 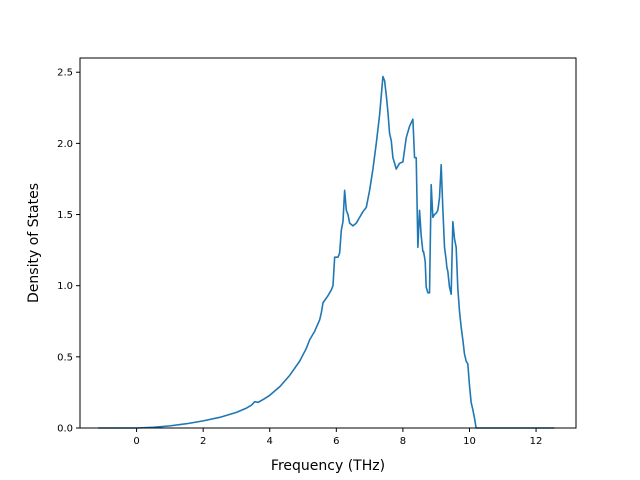 I want to click on y-tick-label: 1.5, so click(x=65, y=215).